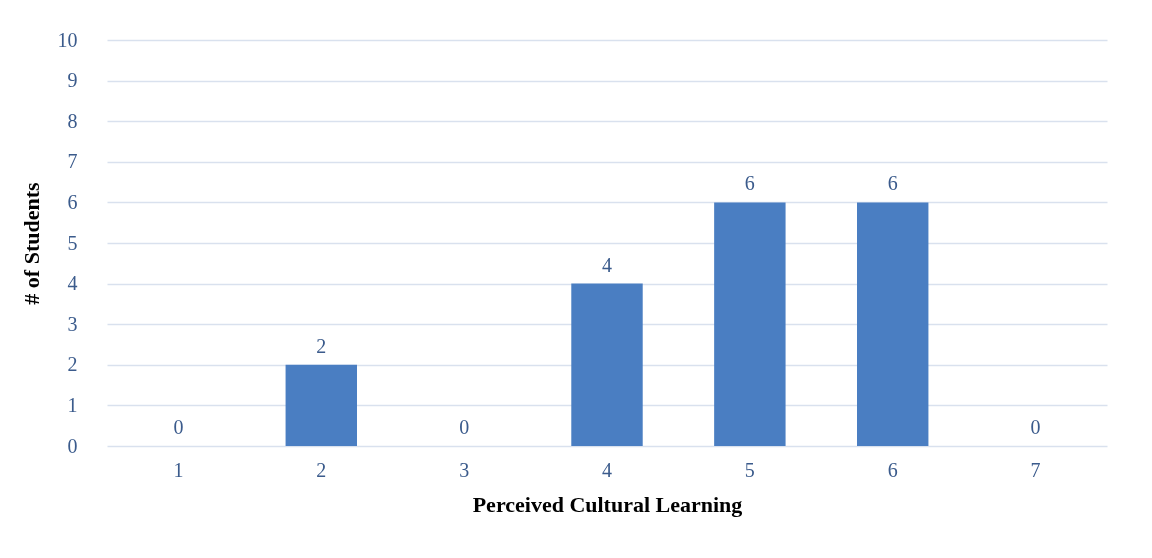  I want to click on x-tick-label: 6, so click(892, 469).